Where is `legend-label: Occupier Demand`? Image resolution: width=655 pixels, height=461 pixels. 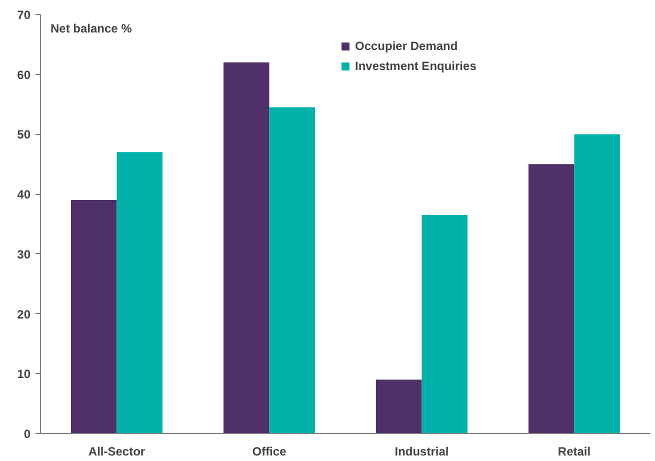 legend-label: Occupier Demand is located at coordinates (406, 46).